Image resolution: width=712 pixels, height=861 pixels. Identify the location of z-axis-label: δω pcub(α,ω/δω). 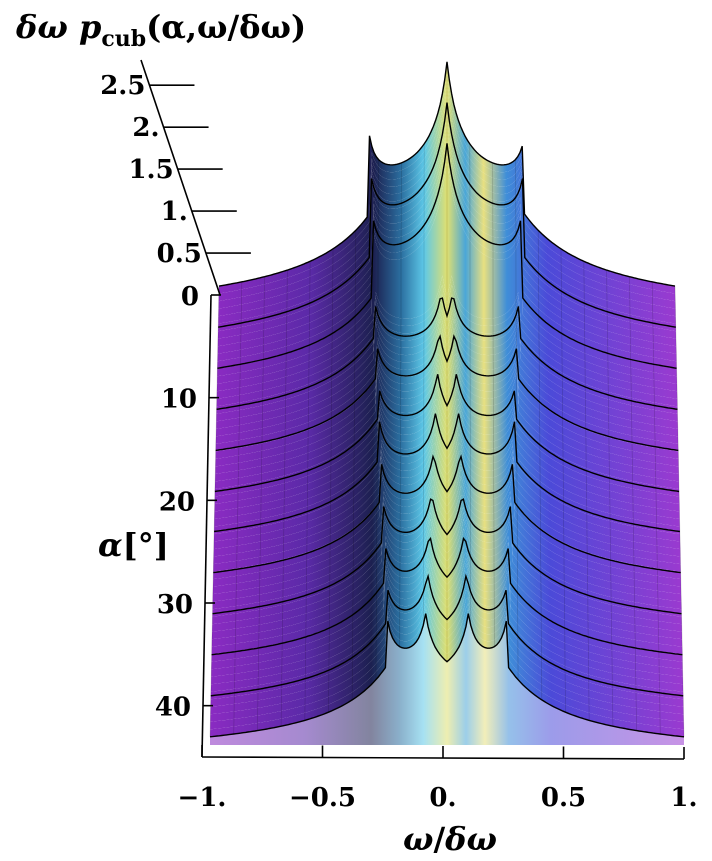
(160, 30).